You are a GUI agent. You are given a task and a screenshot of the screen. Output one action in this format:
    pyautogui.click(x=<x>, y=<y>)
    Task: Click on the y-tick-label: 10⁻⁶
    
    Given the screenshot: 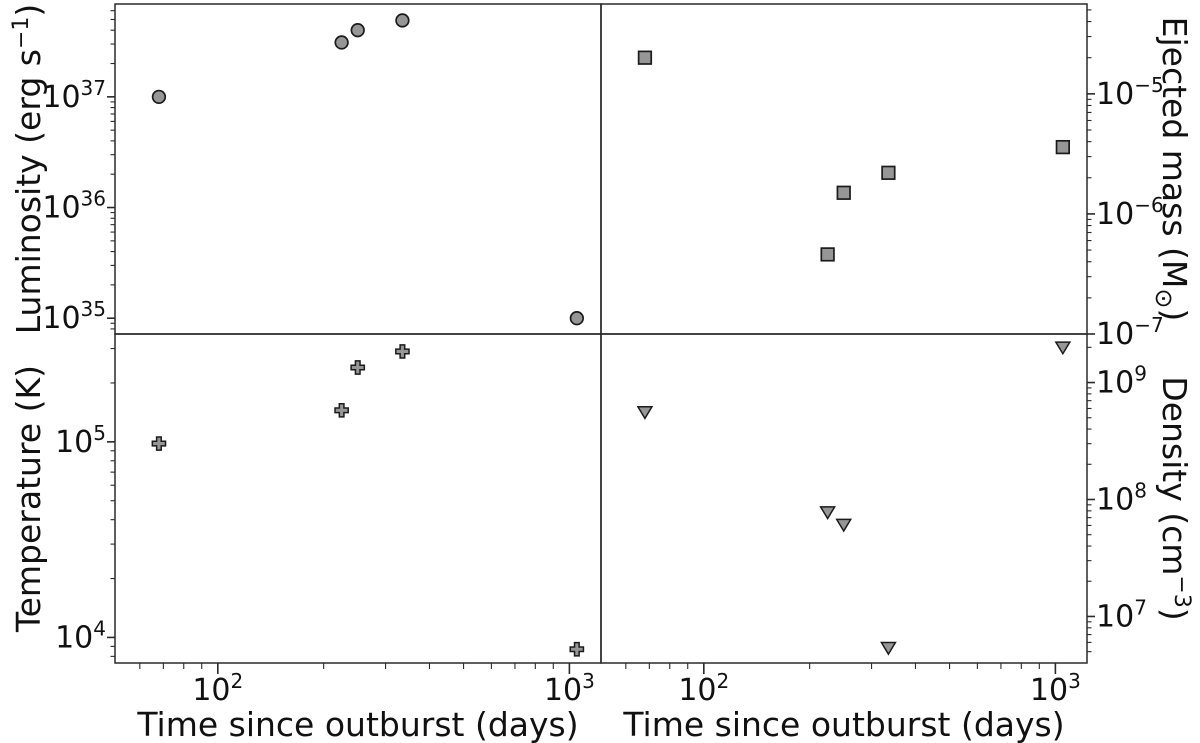 What is the action you would take?
    pyautogui.click(x=1130, y=212)
    